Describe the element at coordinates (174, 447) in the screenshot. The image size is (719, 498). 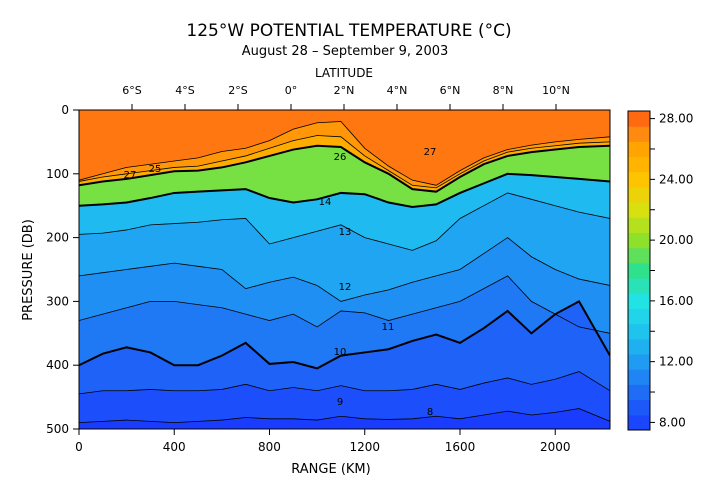
I see `x-tick-label: 400` at that location.